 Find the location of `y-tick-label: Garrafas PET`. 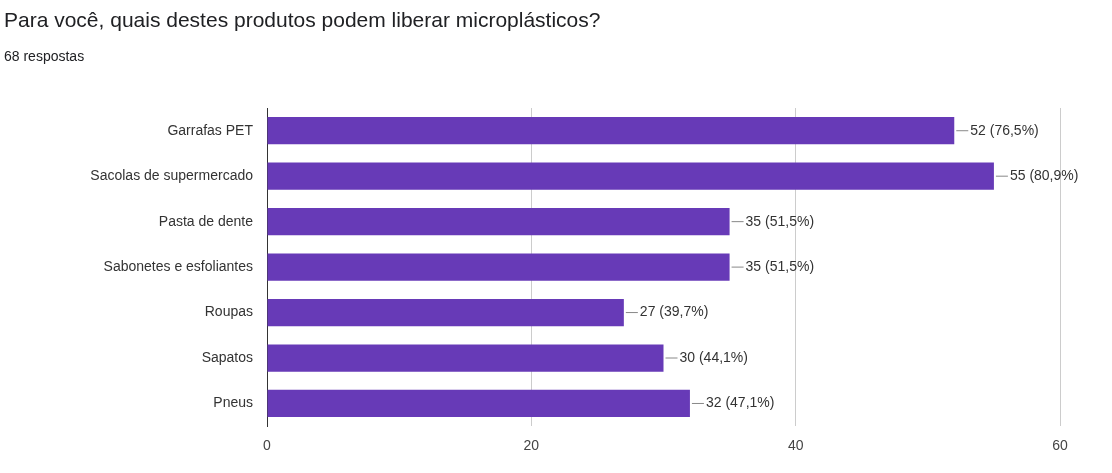

y-tick-label: Garrafas PET is located at coordinates (210, 129).